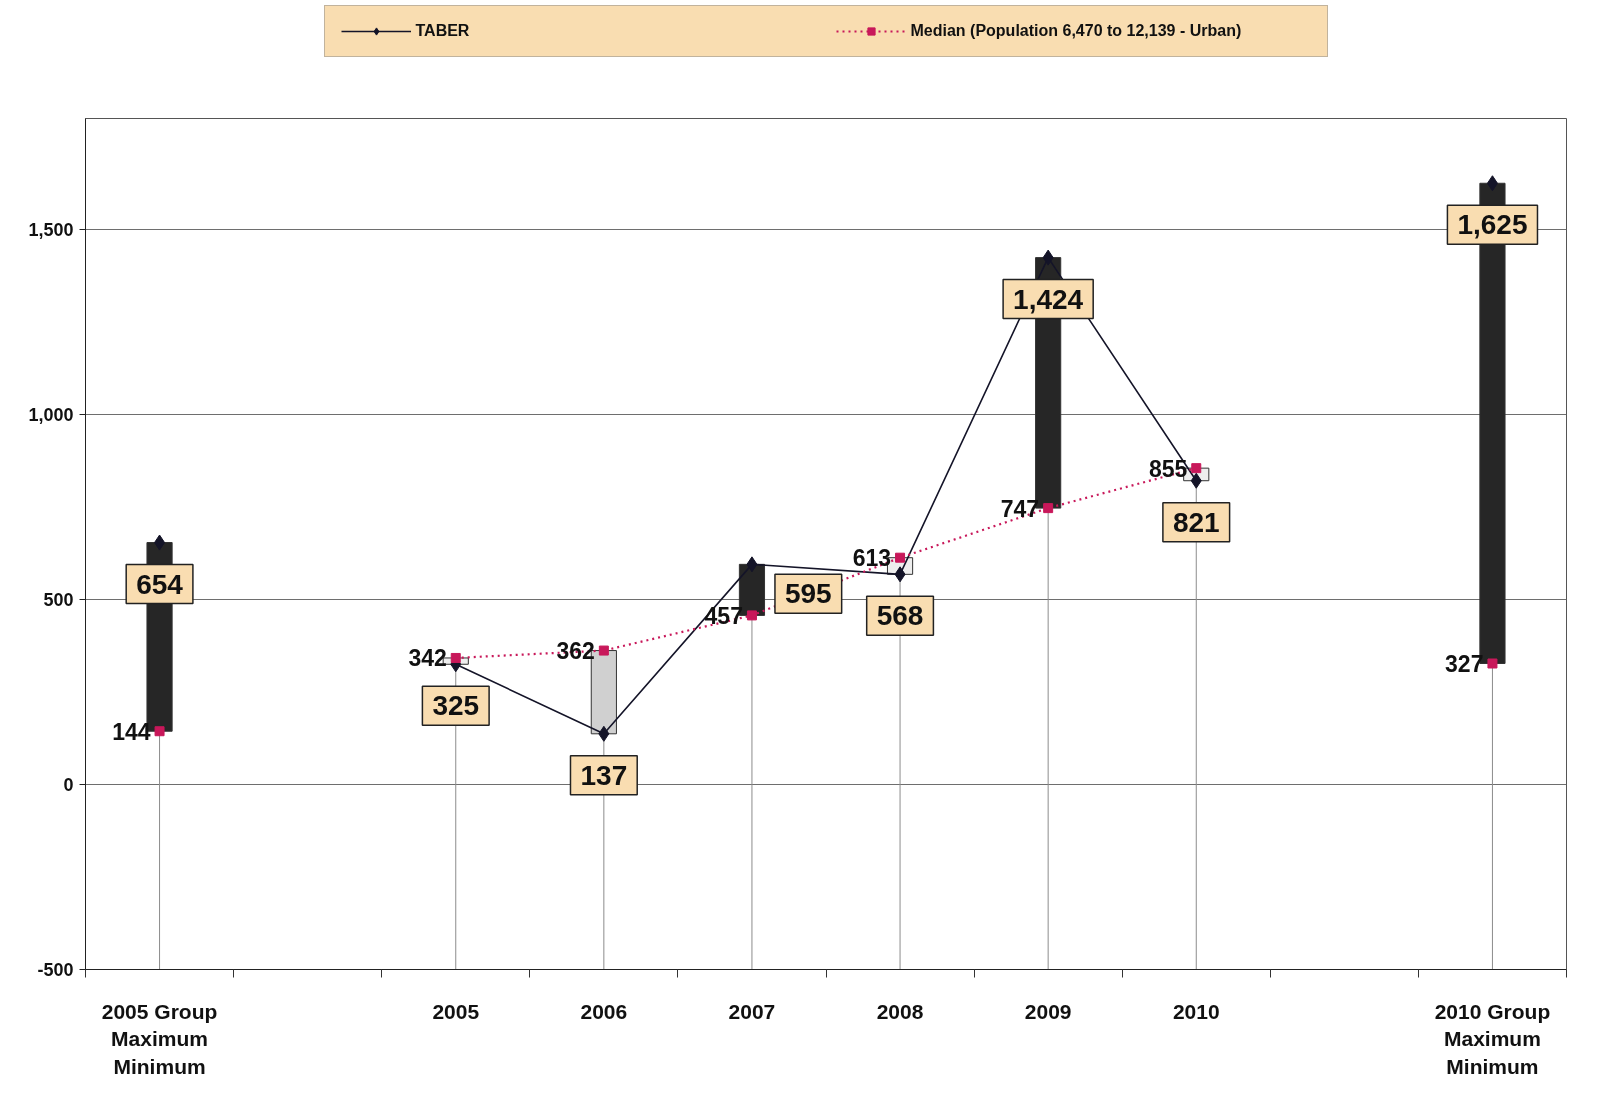 The height and width of the screenshot is (1114, 1604). Describe the element at coordinates (1492, 1038) in the screenshot. I see `x-tick-label: 2010 Group Maximum Minimum` at that location.